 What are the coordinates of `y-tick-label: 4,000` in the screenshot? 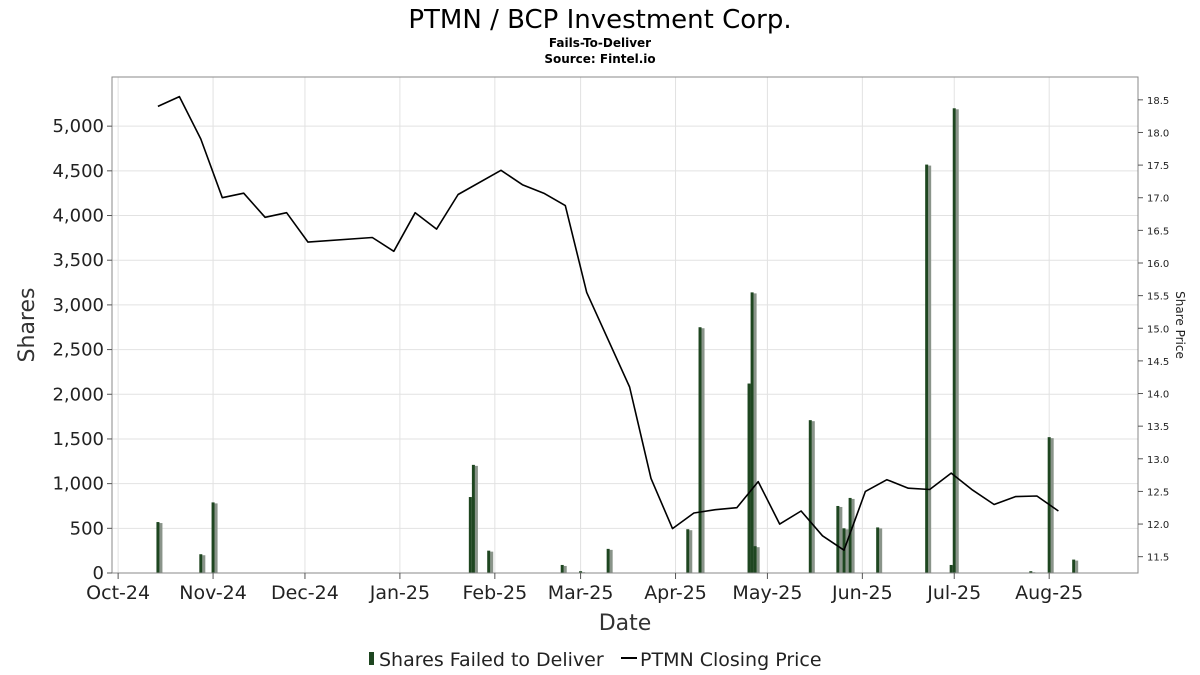 It's located at (78, 216).